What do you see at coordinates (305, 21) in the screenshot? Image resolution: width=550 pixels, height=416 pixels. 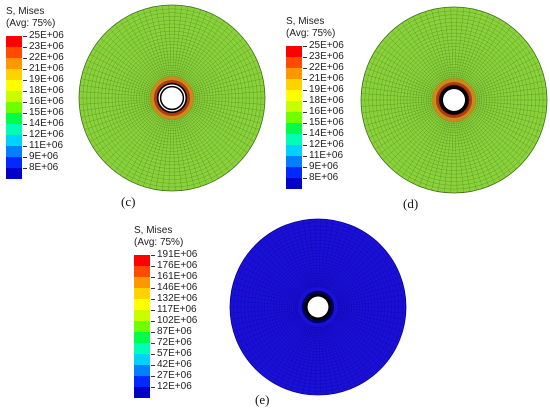 I see `legend-title: S, Mises` at bounding box center [305, 21].